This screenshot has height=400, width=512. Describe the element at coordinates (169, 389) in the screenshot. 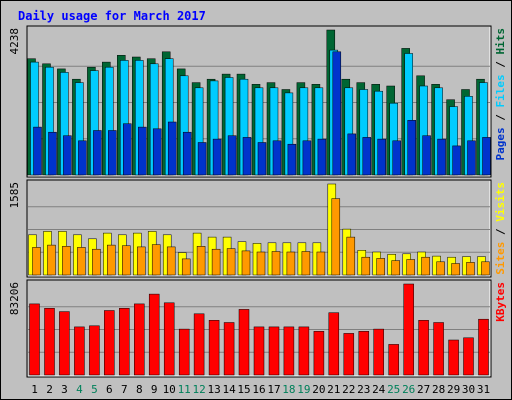

I see `x-tick-label: 10` at that location.